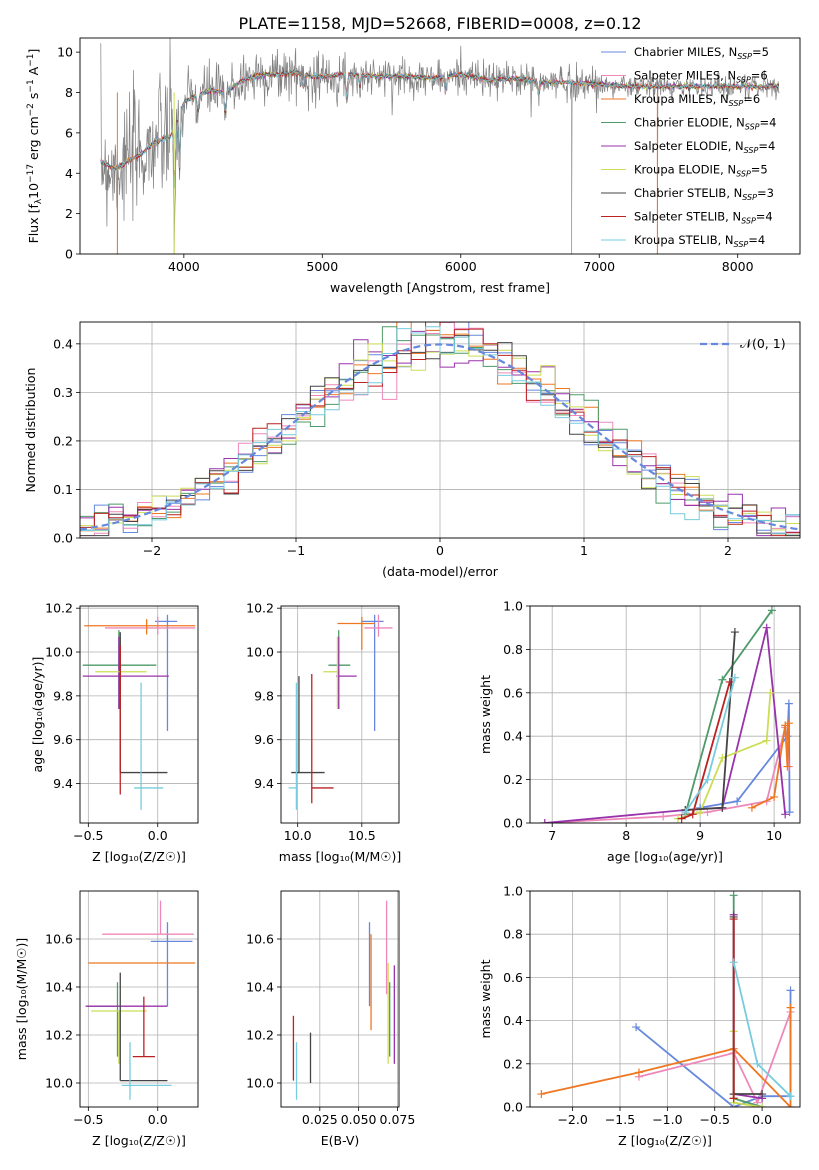 Image resolution: width=819 pixels, height=1170 pixels. What do you see at coordinates (513, 1063) in the screenshot?
I see `y-tick-label: 0.2` at bounding box center [513, 1063].